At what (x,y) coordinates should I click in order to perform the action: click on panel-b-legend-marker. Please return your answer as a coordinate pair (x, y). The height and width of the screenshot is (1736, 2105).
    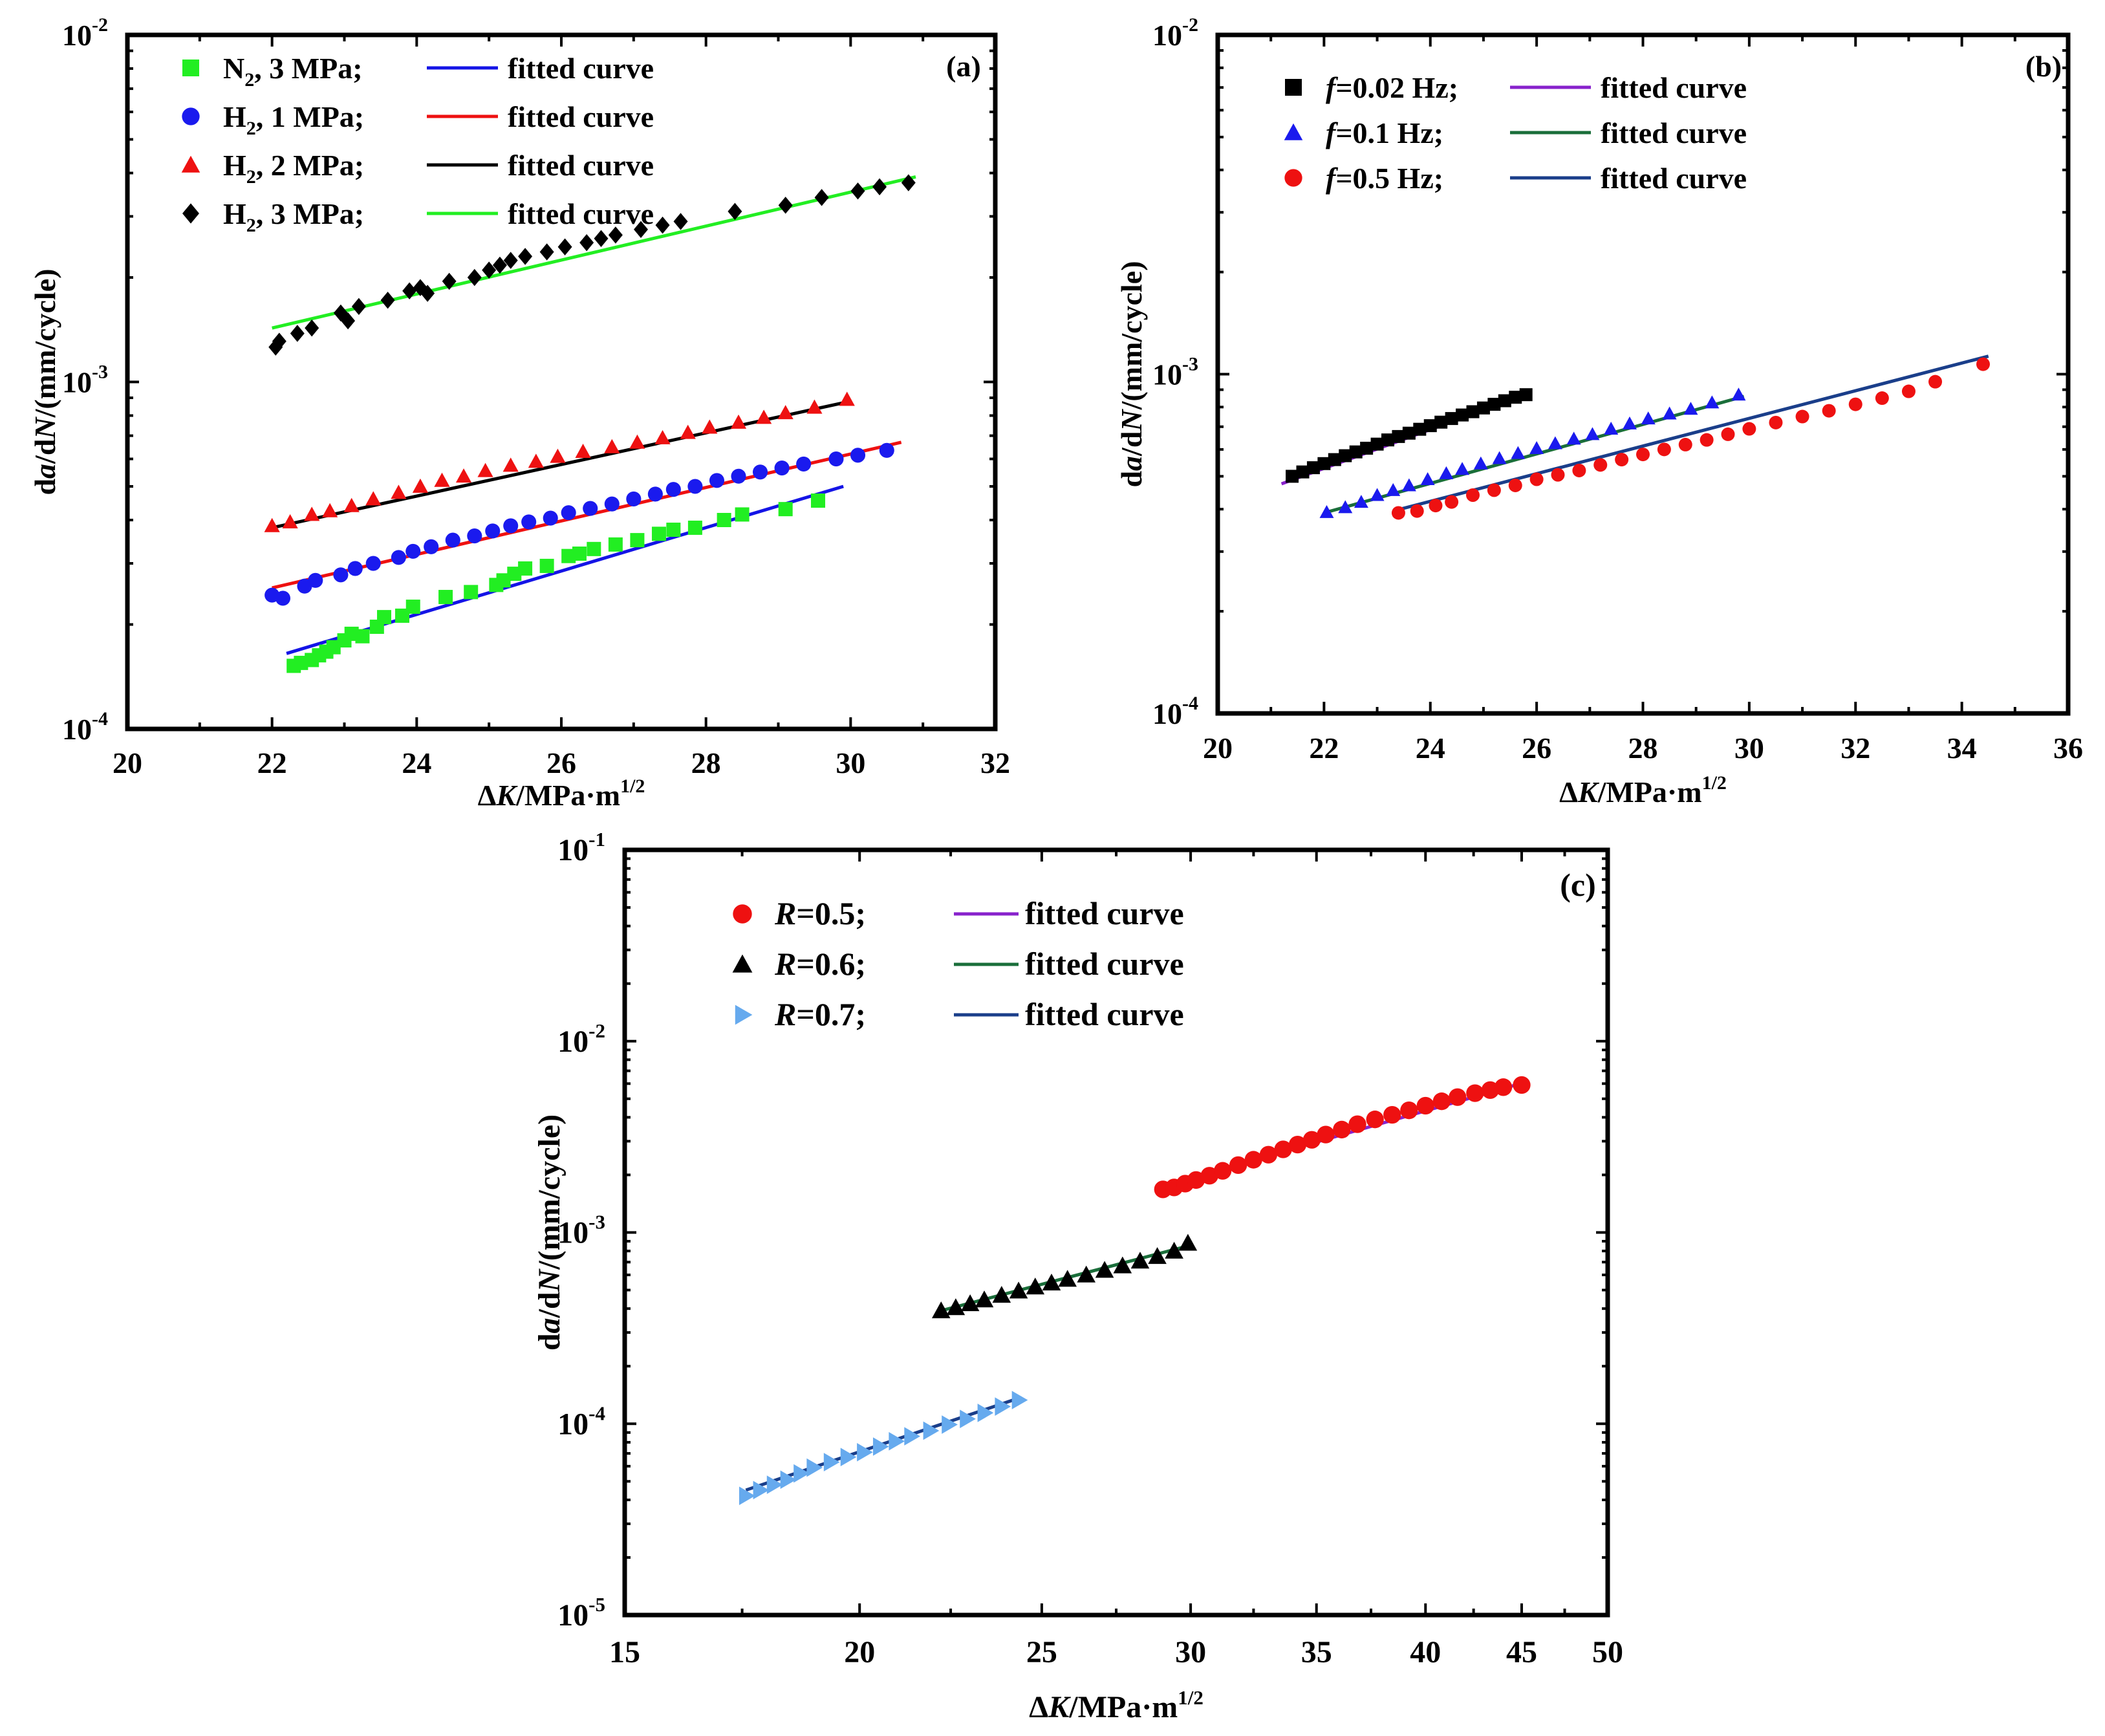
    Looking at the image, I should click on (1293, 178).